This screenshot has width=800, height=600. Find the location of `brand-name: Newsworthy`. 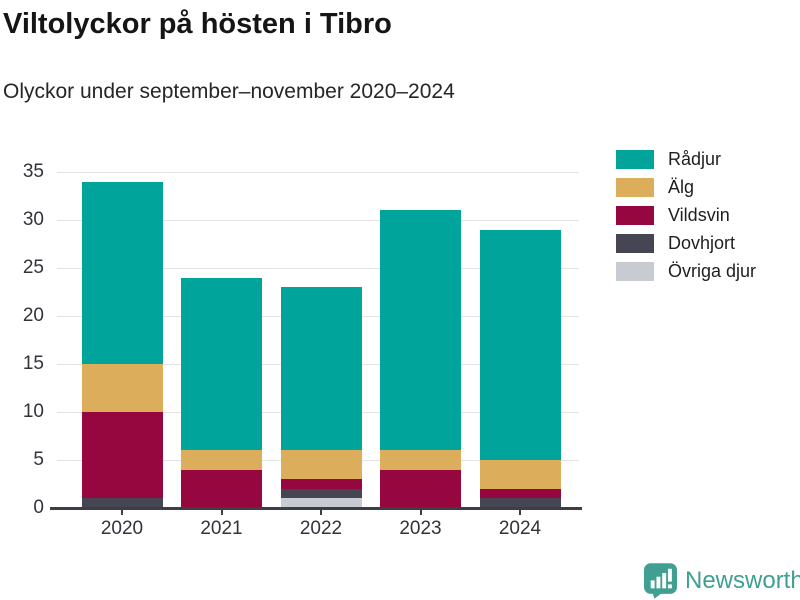

brand-name: Newsworthy is located at coordinates (742, 580).